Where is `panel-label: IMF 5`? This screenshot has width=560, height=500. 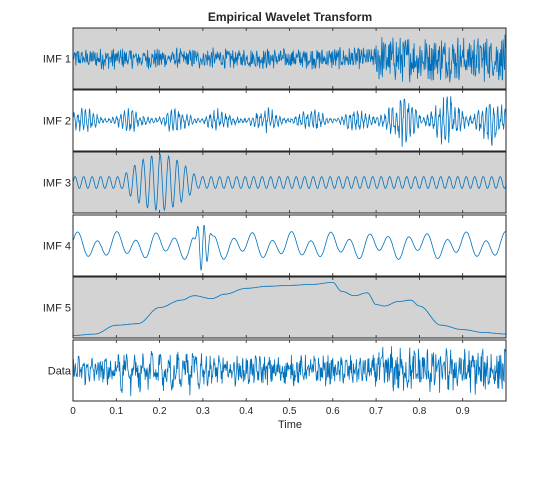 panel-label: IMF 5 is located at coordinates (57, 309).